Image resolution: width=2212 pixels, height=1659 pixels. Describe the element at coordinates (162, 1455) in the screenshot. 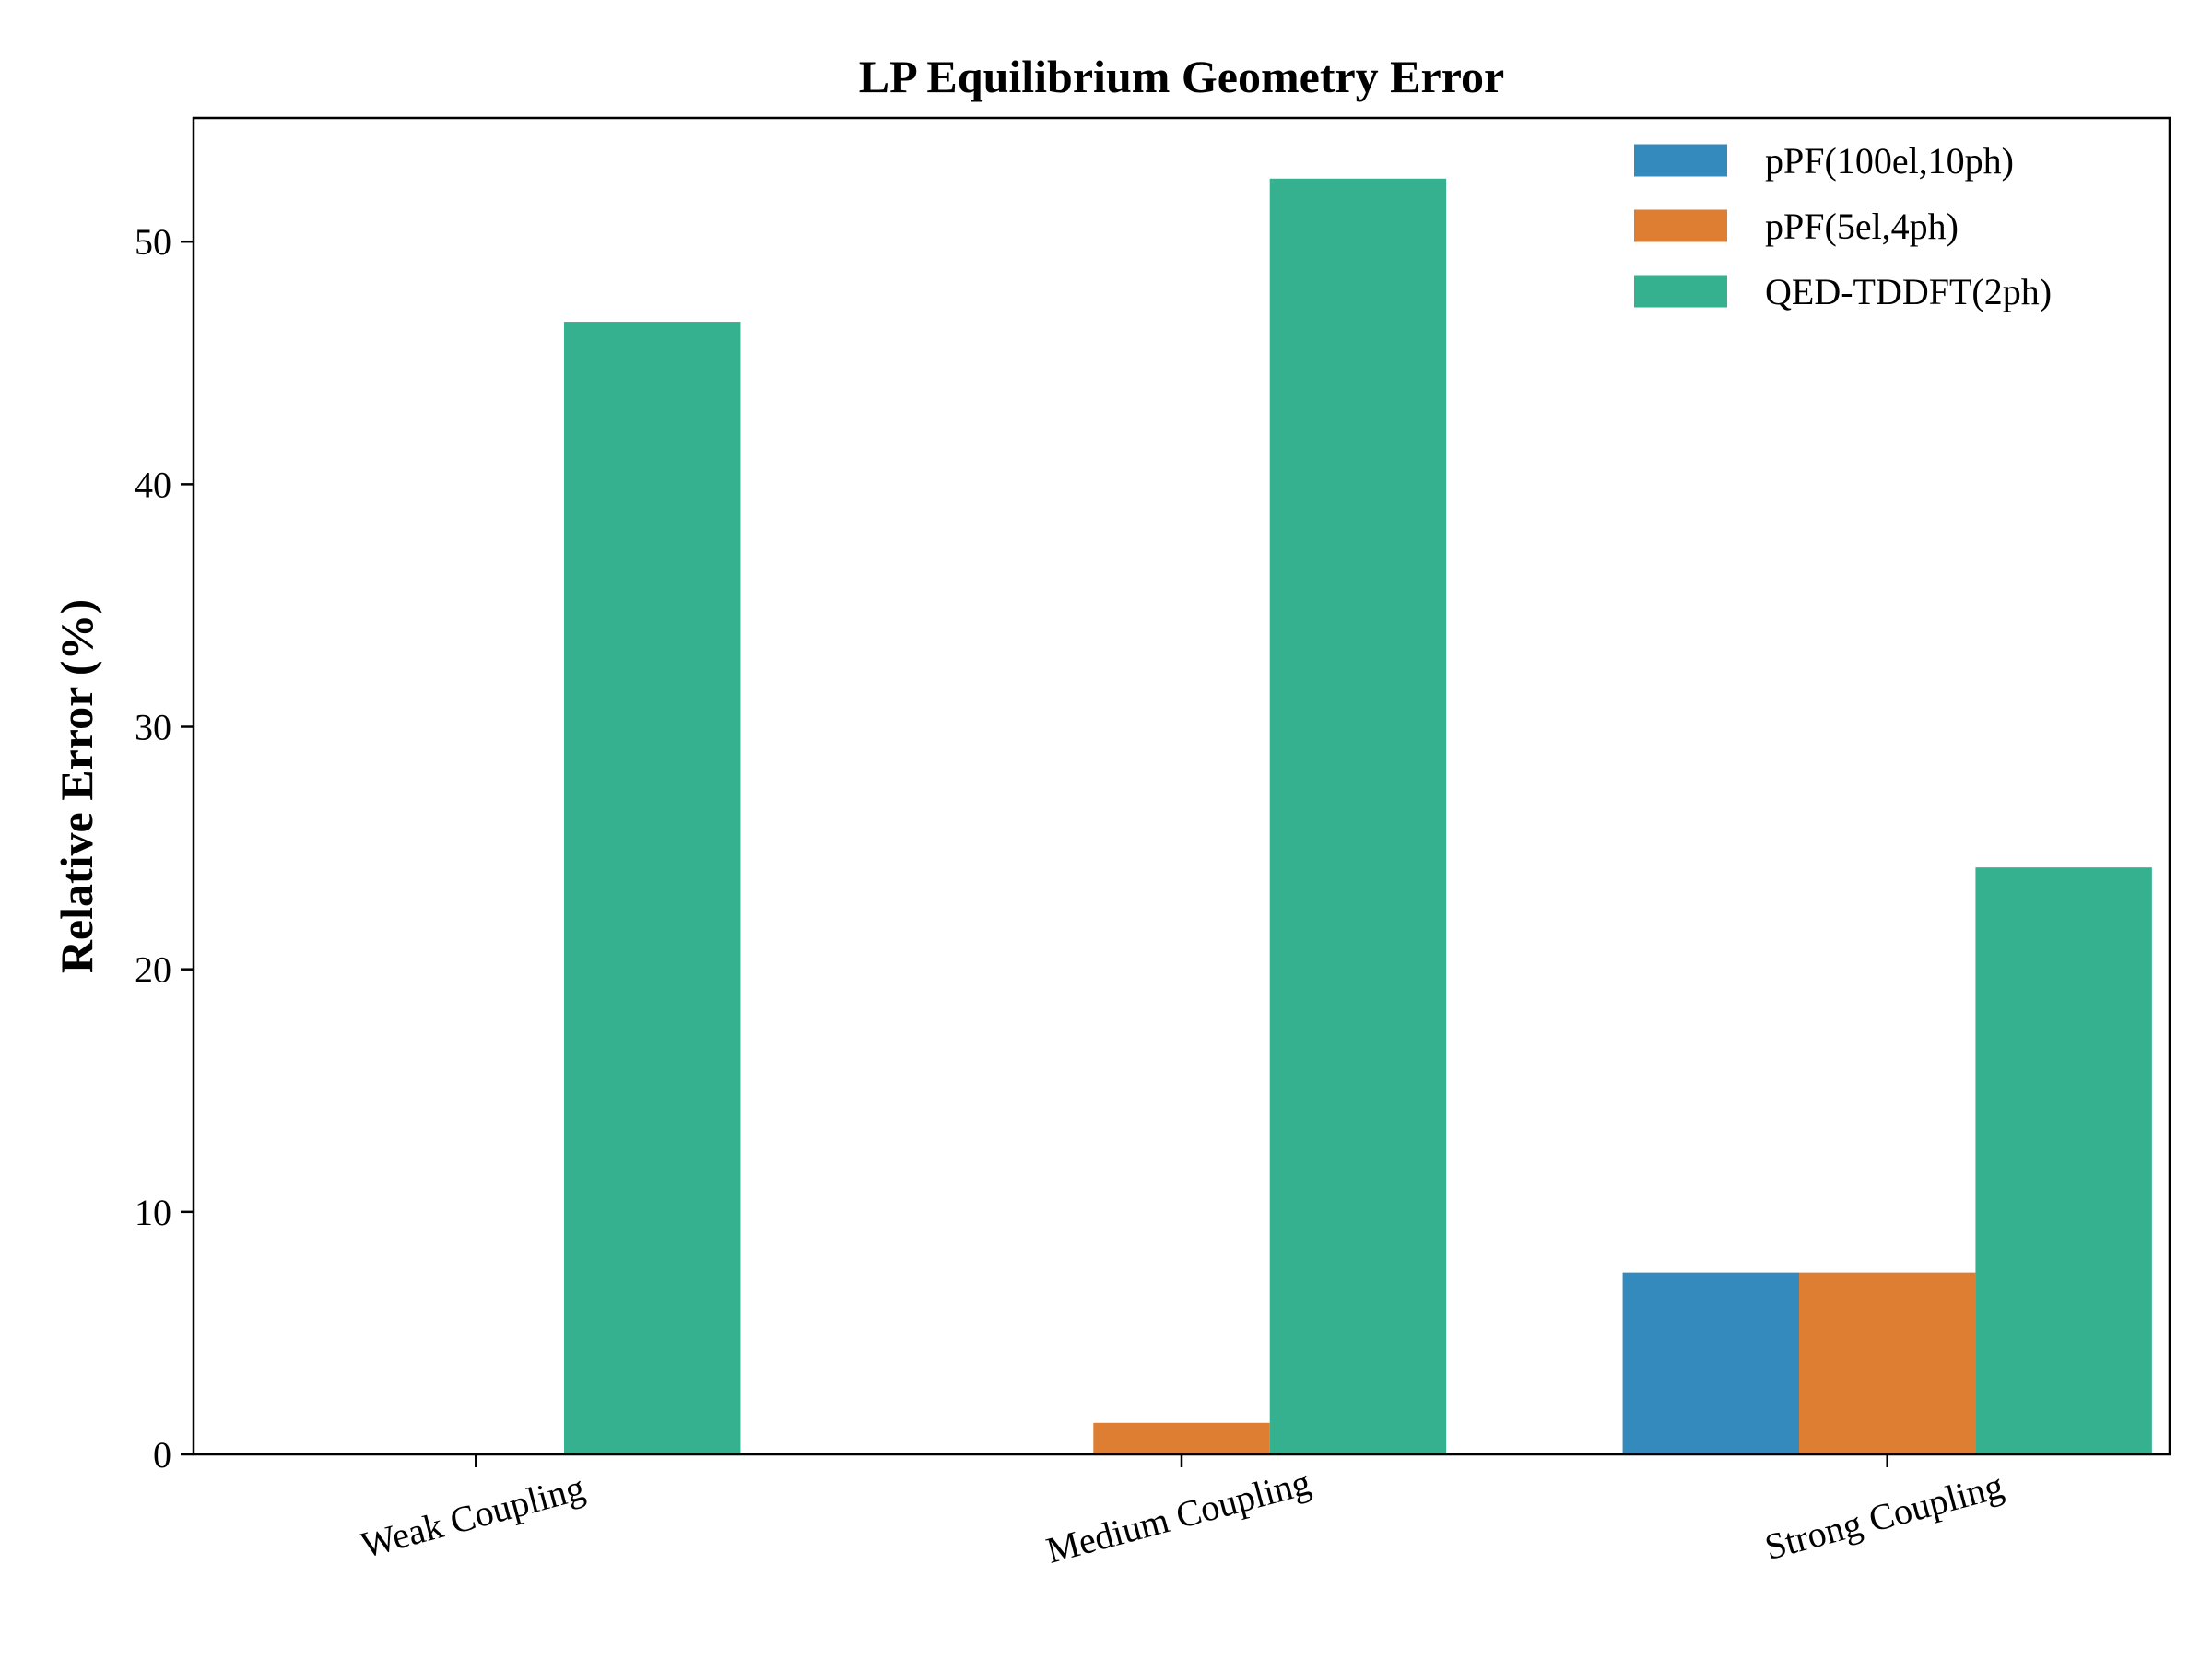

I see `y-tick-label: 0` at that location.